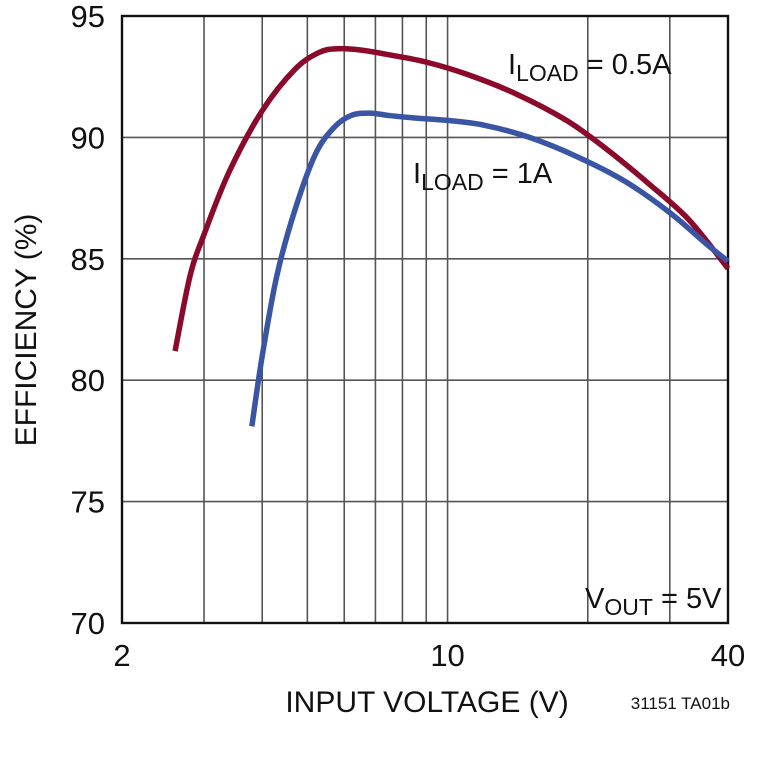  I want to click on annotation-load-half-rest: = 0.5A, so click(625, 65).